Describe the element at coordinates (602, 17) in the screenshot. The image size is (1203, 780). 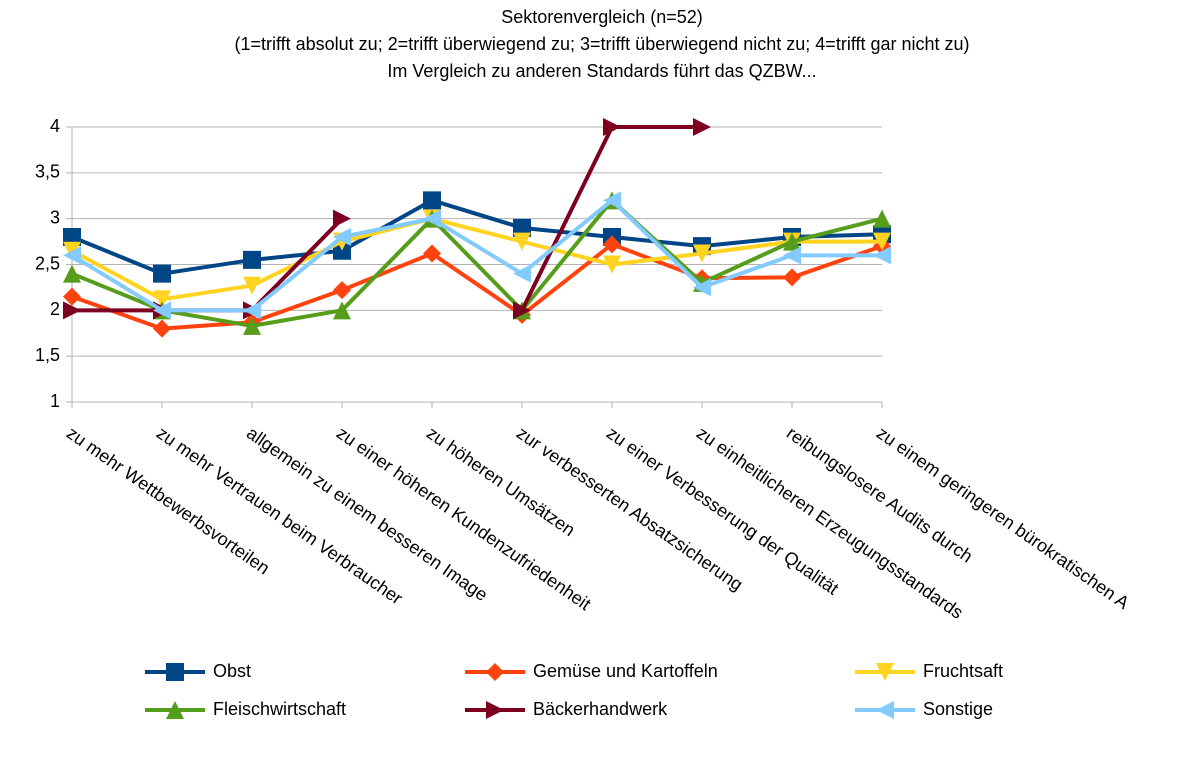
I see `chart-title: Sektorenvergleich (n=52)` at that location.